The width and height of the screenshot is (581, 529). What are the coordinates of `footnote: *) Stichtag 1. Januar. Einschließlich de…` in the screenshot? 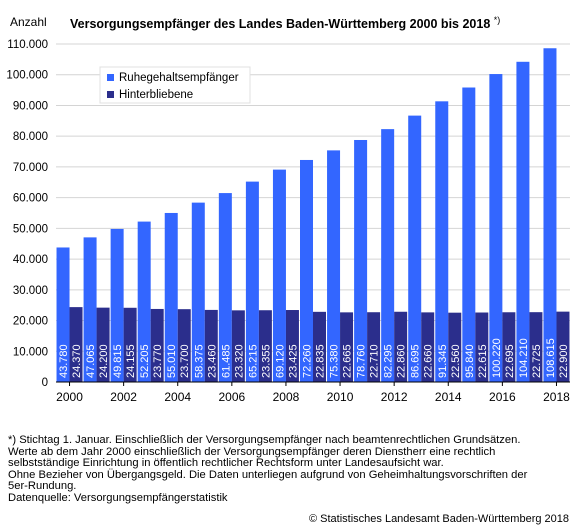 It's located at (293, 469).